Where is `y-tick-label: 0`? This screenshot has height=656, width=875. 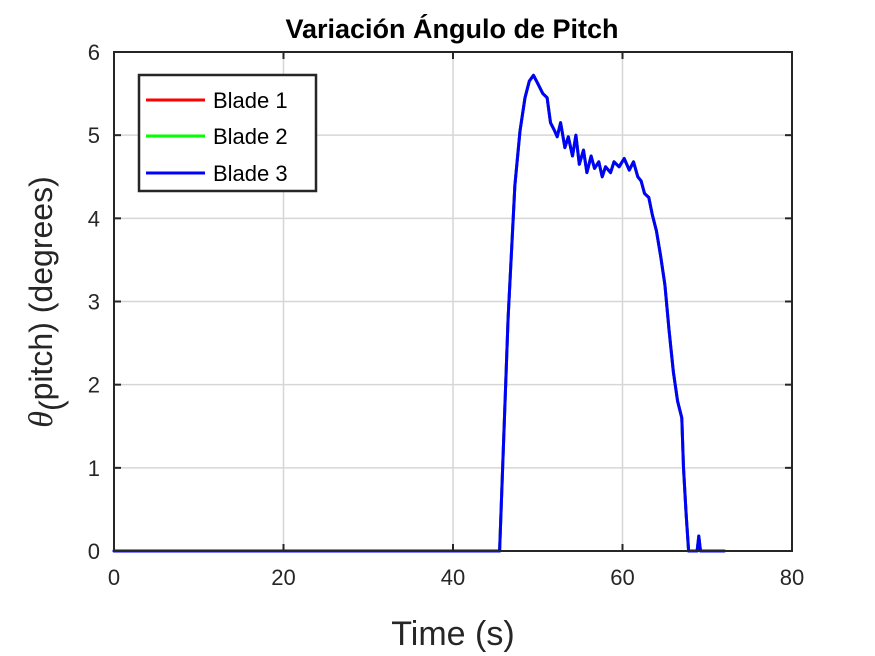 y-tick-label: 0 is located at coordinates (94, 551).